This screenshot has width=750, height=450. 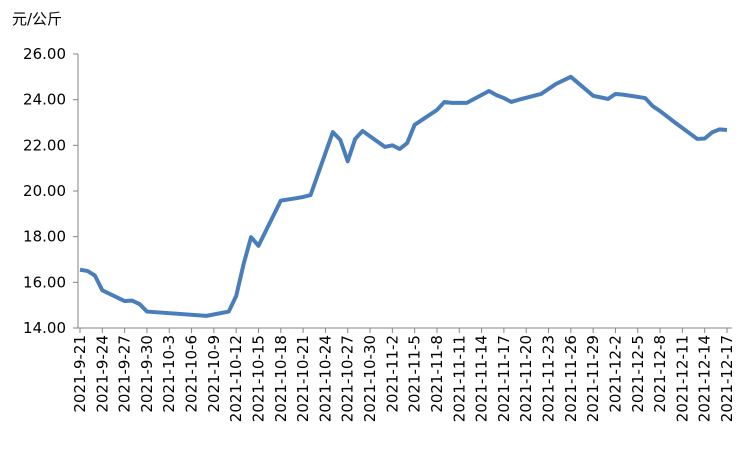 I want to click on x-tick-label: 2021-11-23, so click(x=549, y=378).